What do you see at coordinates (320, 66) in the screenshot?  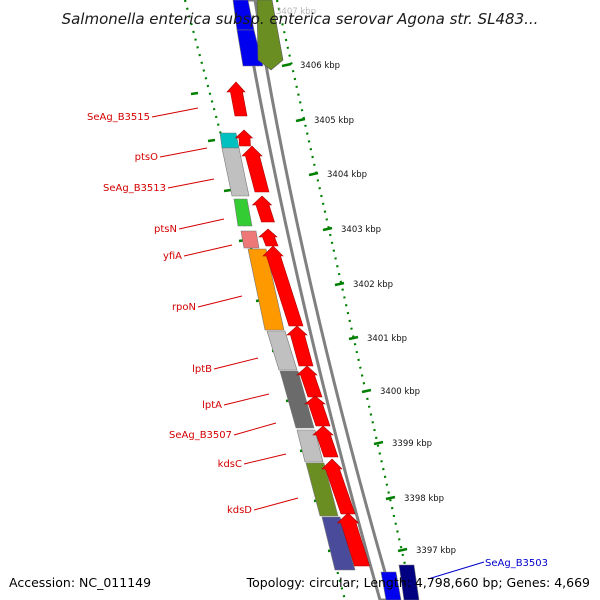 I see `tick-label: 3406 kbp` at bounding box center [320, 66].